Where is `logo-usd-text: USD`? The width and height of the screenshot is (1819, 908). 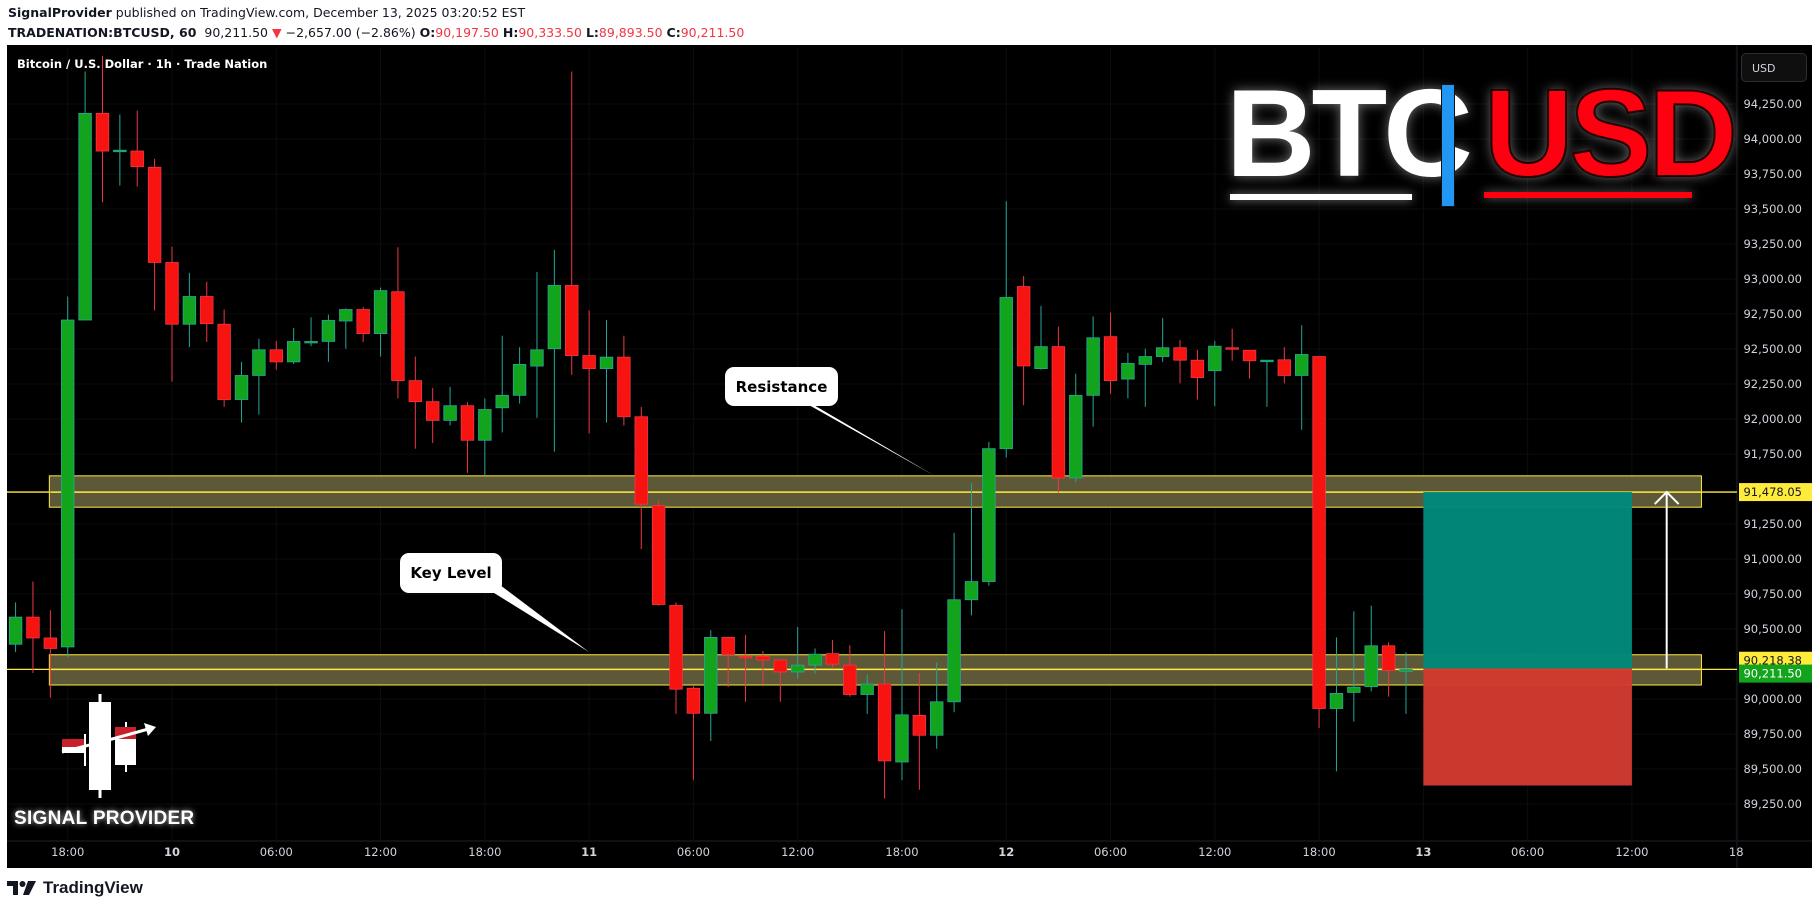
logo-usd-text: USD is located at coordinates (1611, 134).